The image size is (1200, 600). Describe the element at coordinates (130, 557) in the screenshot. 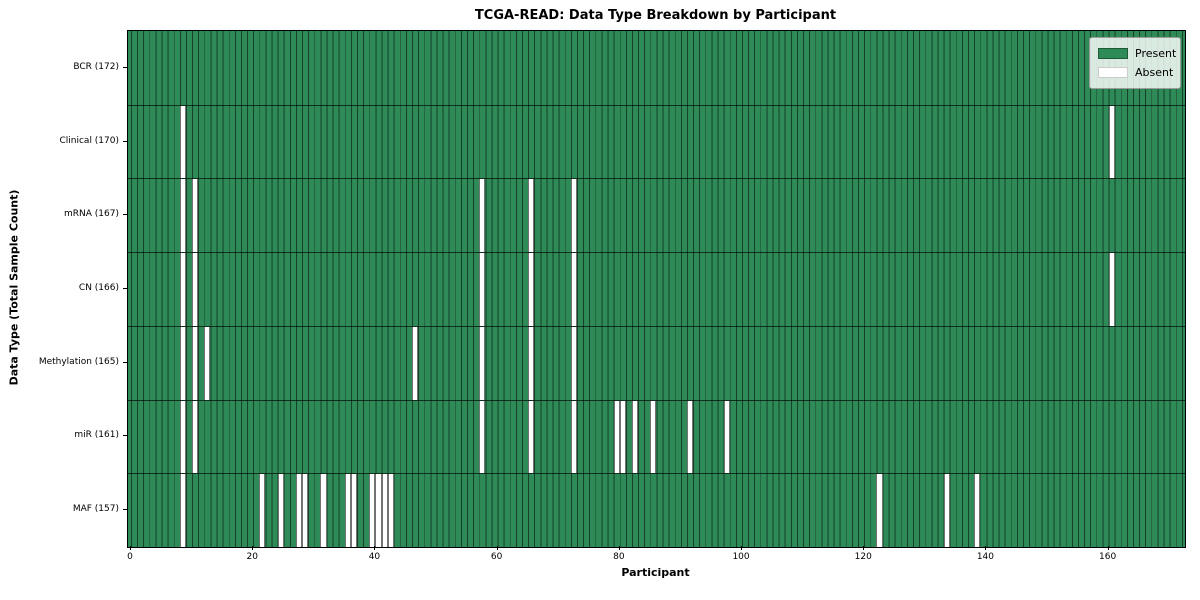

I see `x-tick-label-0: 0` at that location.